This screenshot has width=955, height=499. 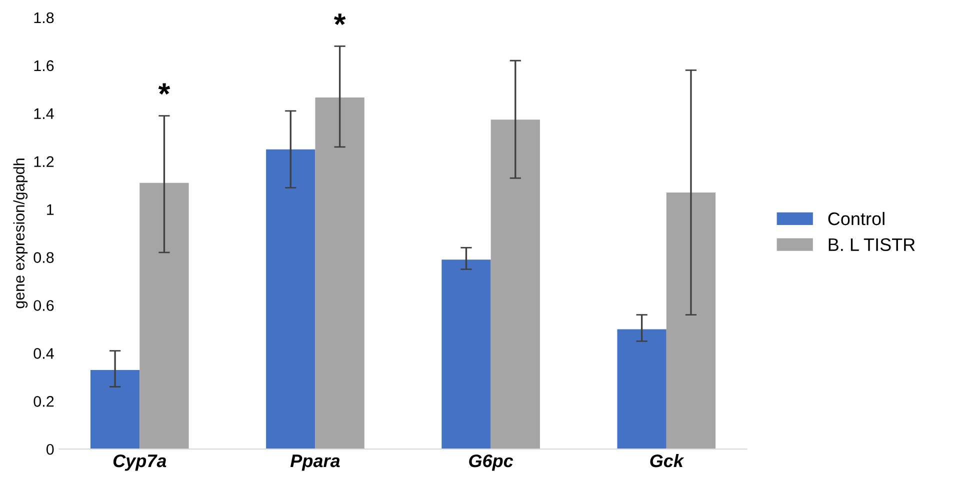 What do you see at coordinates (871, 245) in the screenshot?
I see `legend-label: B. L TISTR` at bounding box center [871, 245].